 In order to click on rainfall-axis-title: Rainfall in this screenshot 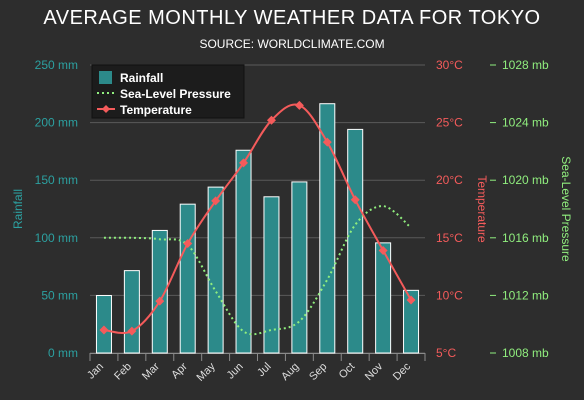, I will do `click(18, 209)`.